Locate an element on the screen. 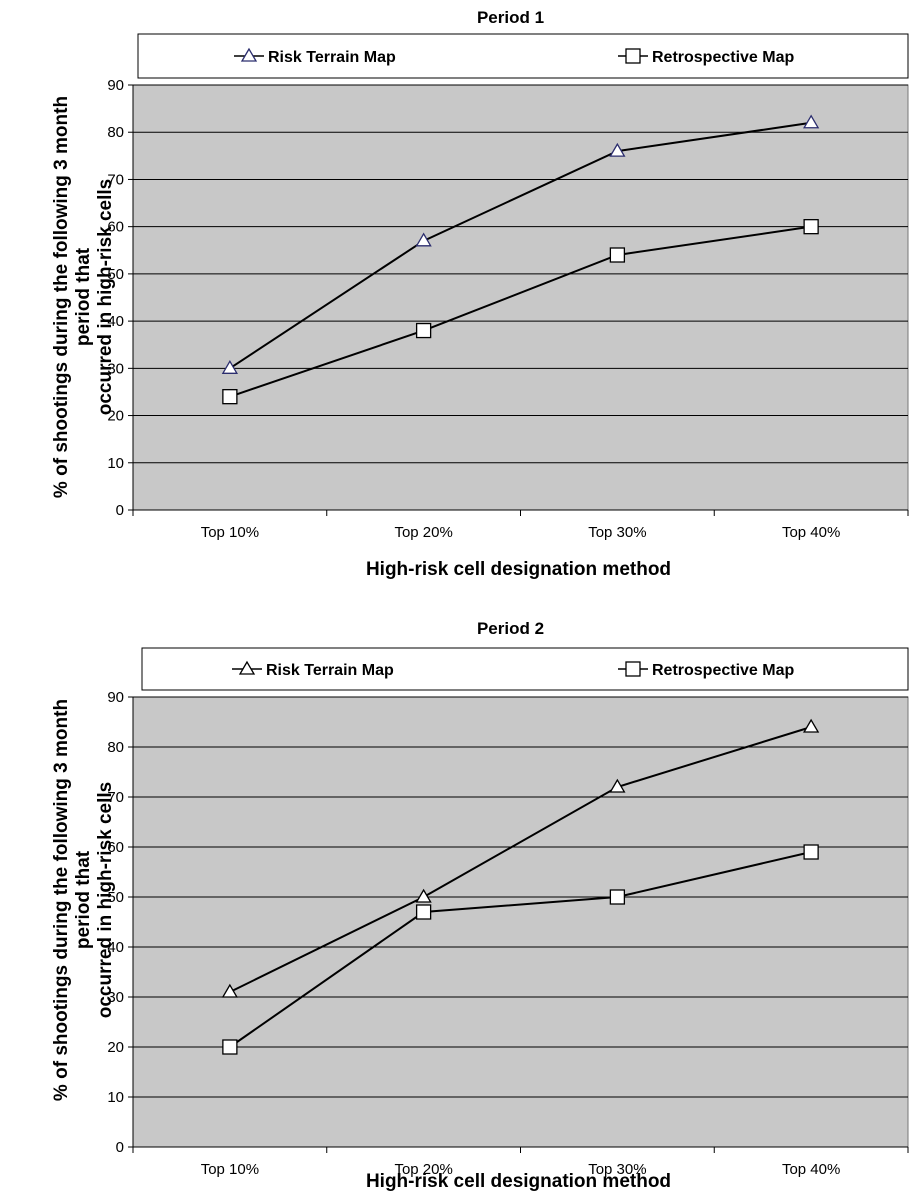  chart-title: Period 2 is located at coordinates (510, 628).